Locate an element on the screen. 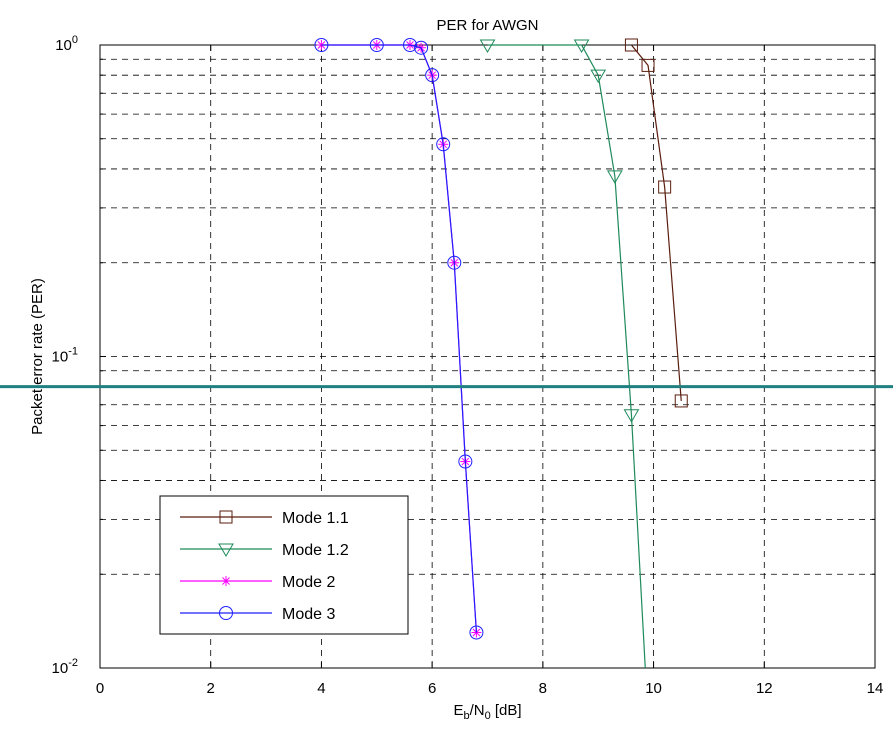  legend: Mode 1.1 Mode 1.2 Mode 2 Mode 3 is located at coordinates (284, 565).